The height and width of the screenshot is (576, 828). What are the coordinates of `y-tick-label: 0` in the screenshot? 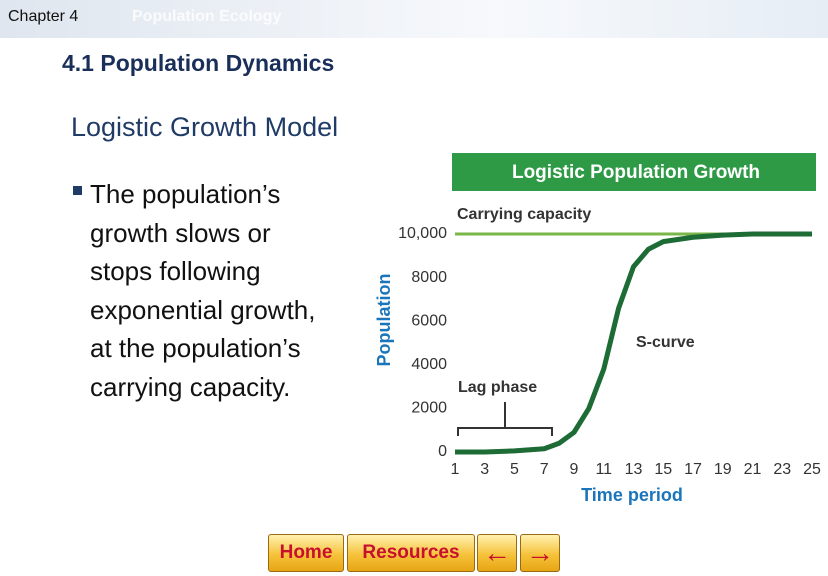 It's located at (442, 451).